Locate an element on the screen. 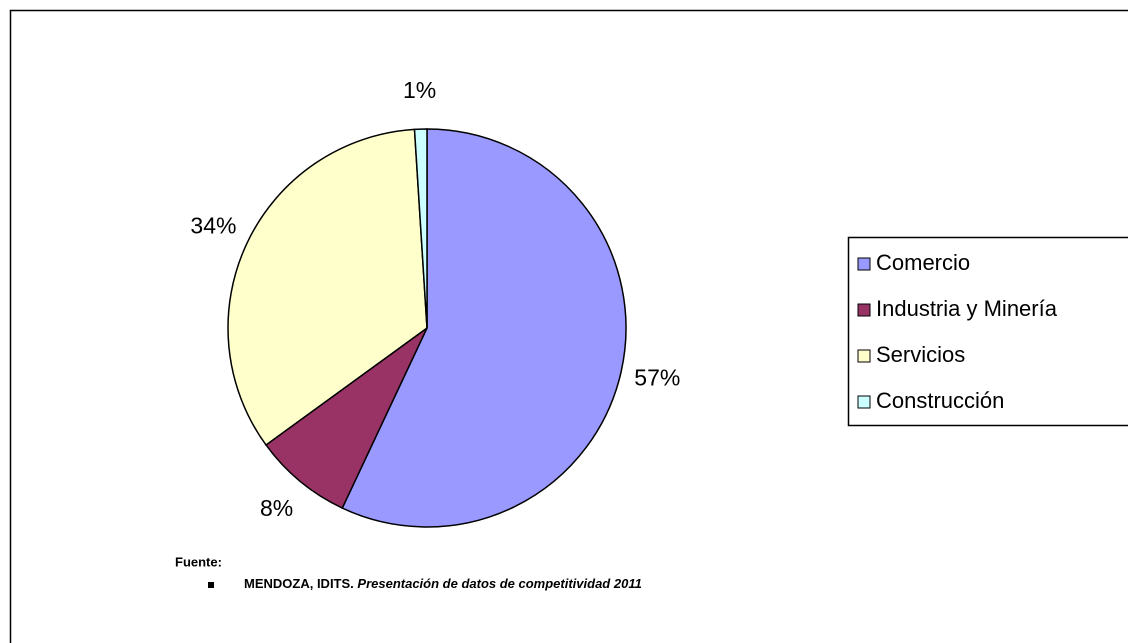 The image size is (1128, 643). source-author: MENDOZA, IDITS. is located at coordinates (299, 583).